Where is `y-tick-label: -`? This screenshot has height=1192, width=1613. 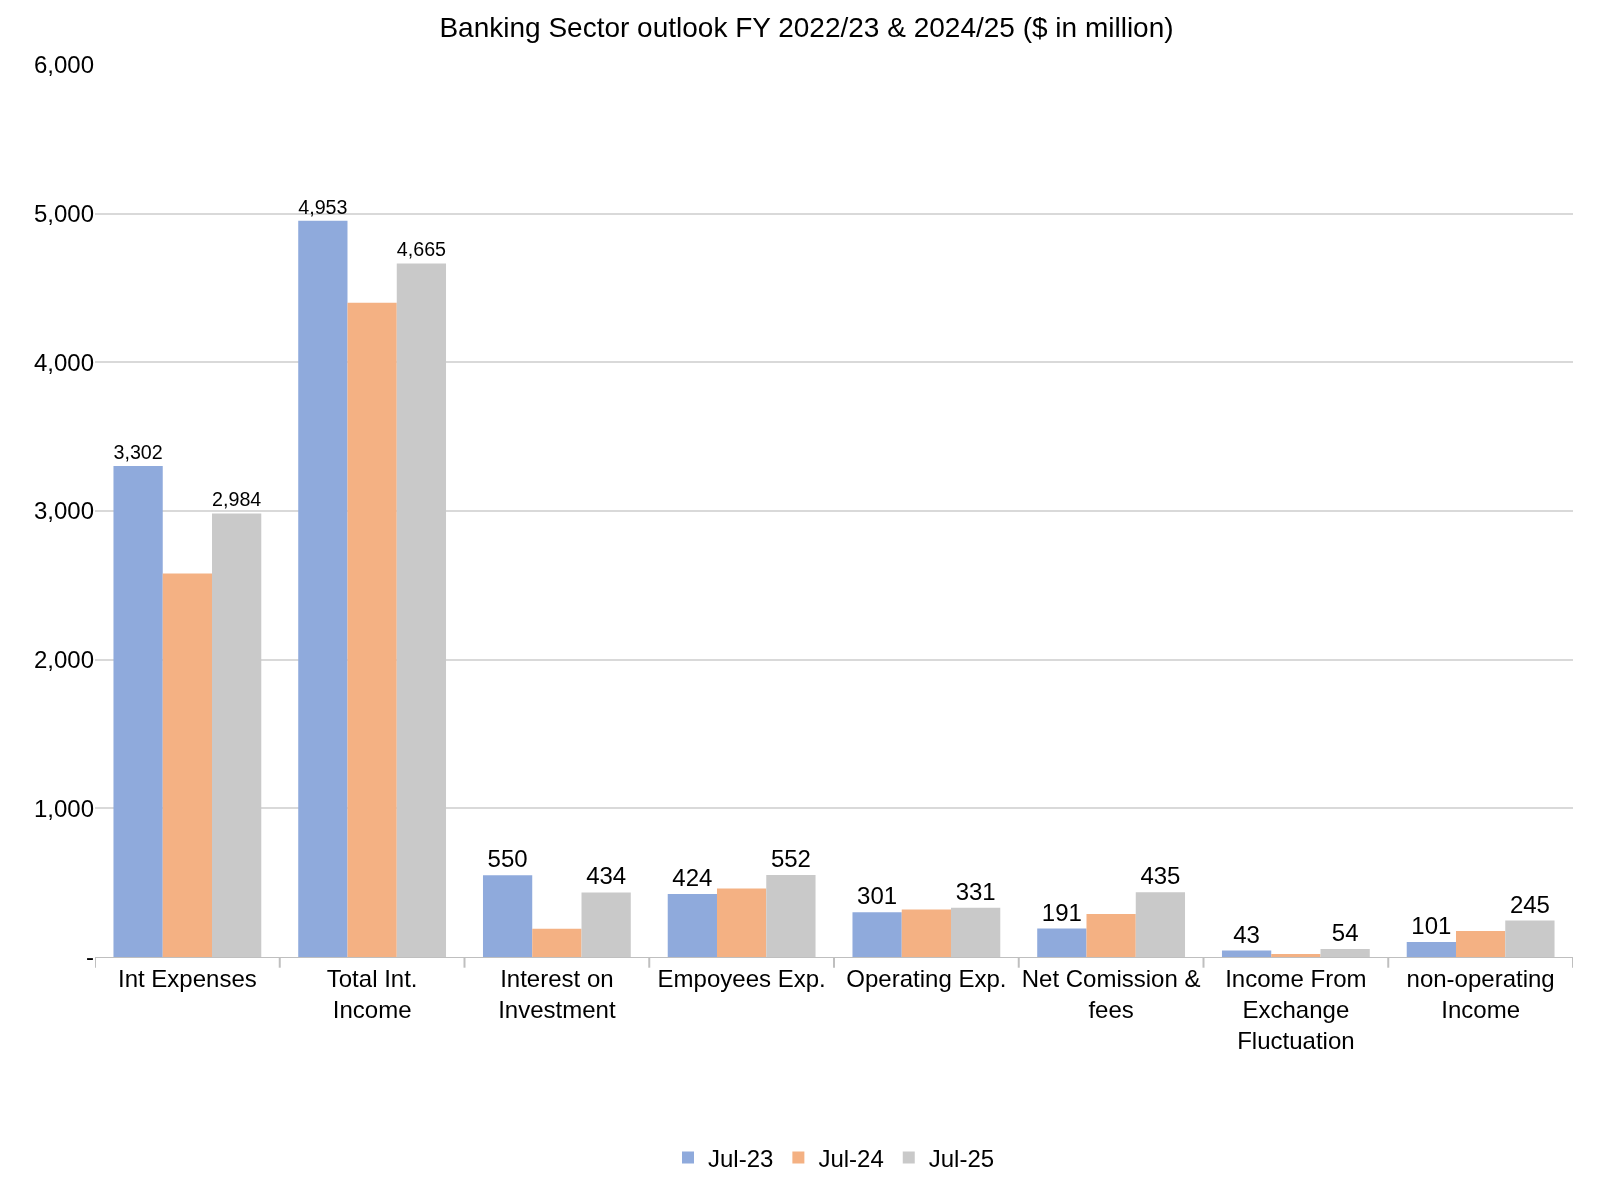 y-tick-label: - is located at coordinates (90, 957).